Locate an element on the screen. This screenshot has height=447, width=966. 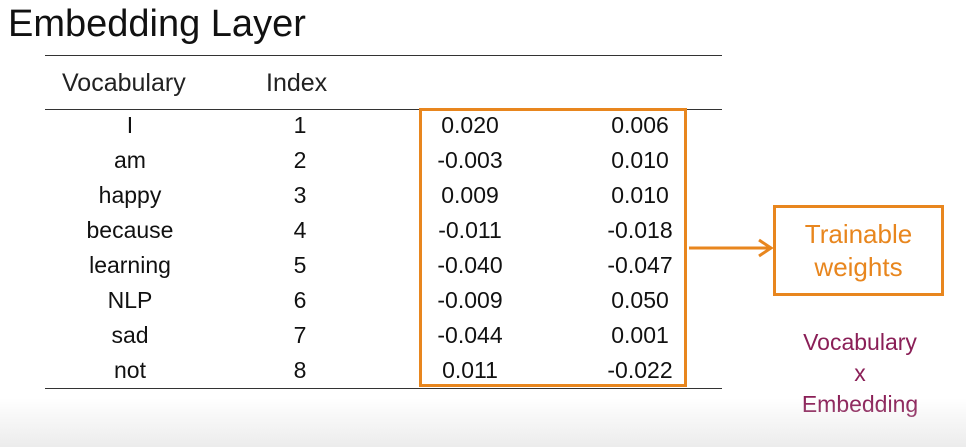
vocab-index: 3 is located at coordinates (300, 195).